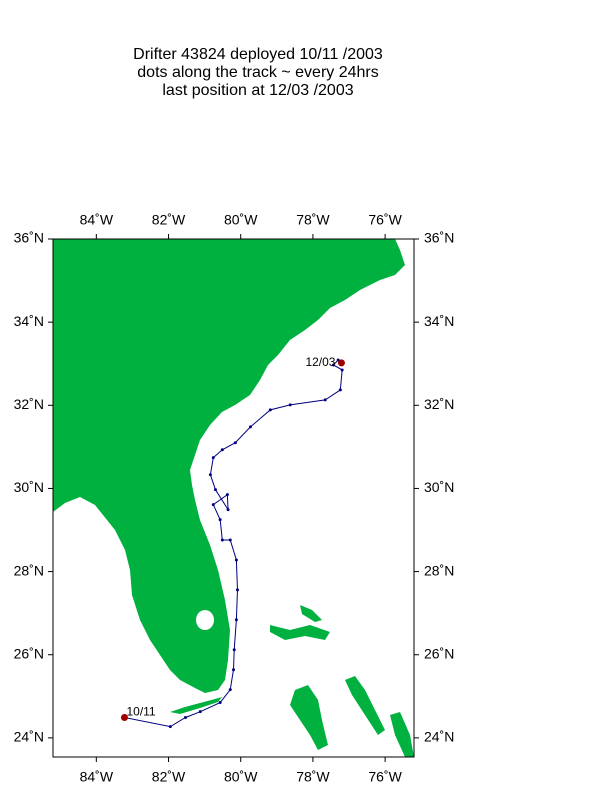 The width and height of the screenshot is (613, 793). What do you see at coordinates (124, 718) in the screenshot?
I see `start-marker` at bounding box center [124, 718].